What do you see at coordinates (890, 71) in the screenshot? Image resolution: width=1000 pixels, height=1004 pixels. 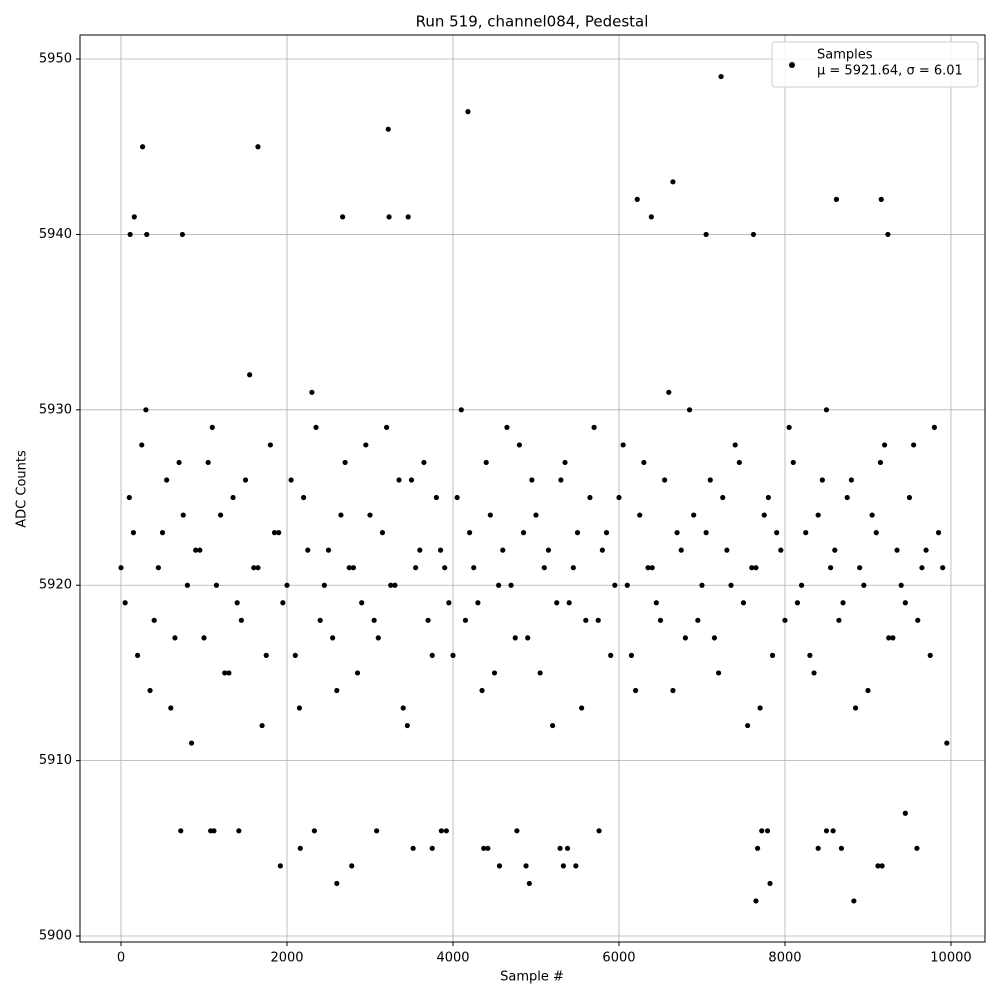 I see `legend-stats: μ = 5921.64, σ = 6.01` at bounding box center [890, 71].